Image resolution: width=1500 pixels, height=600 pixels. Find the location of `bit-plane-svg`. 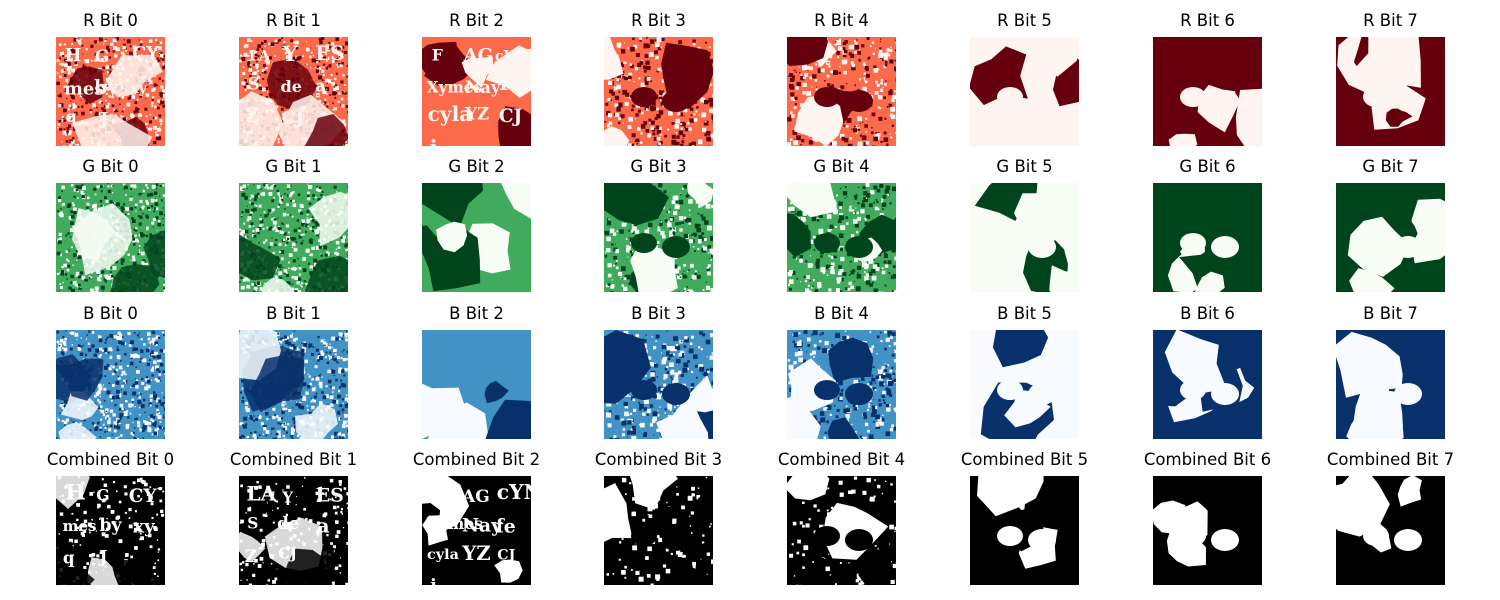

bit-plane-svg is located at coordinates (110, 384).